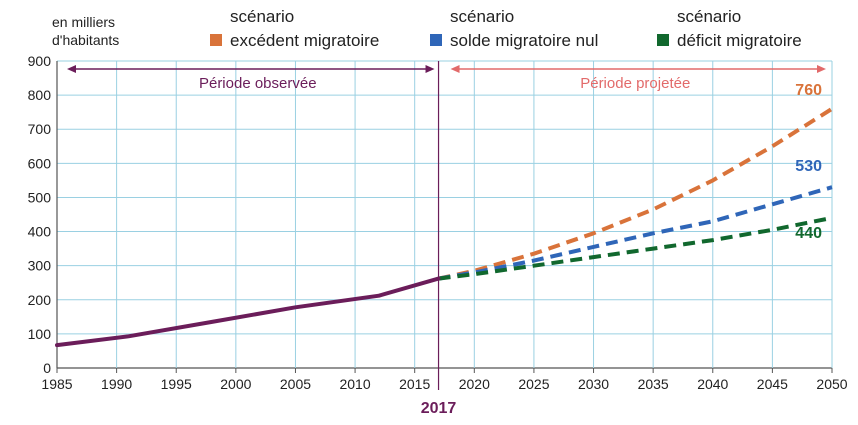  I want to click on x-tick-label: 1985, so click(56, 384).